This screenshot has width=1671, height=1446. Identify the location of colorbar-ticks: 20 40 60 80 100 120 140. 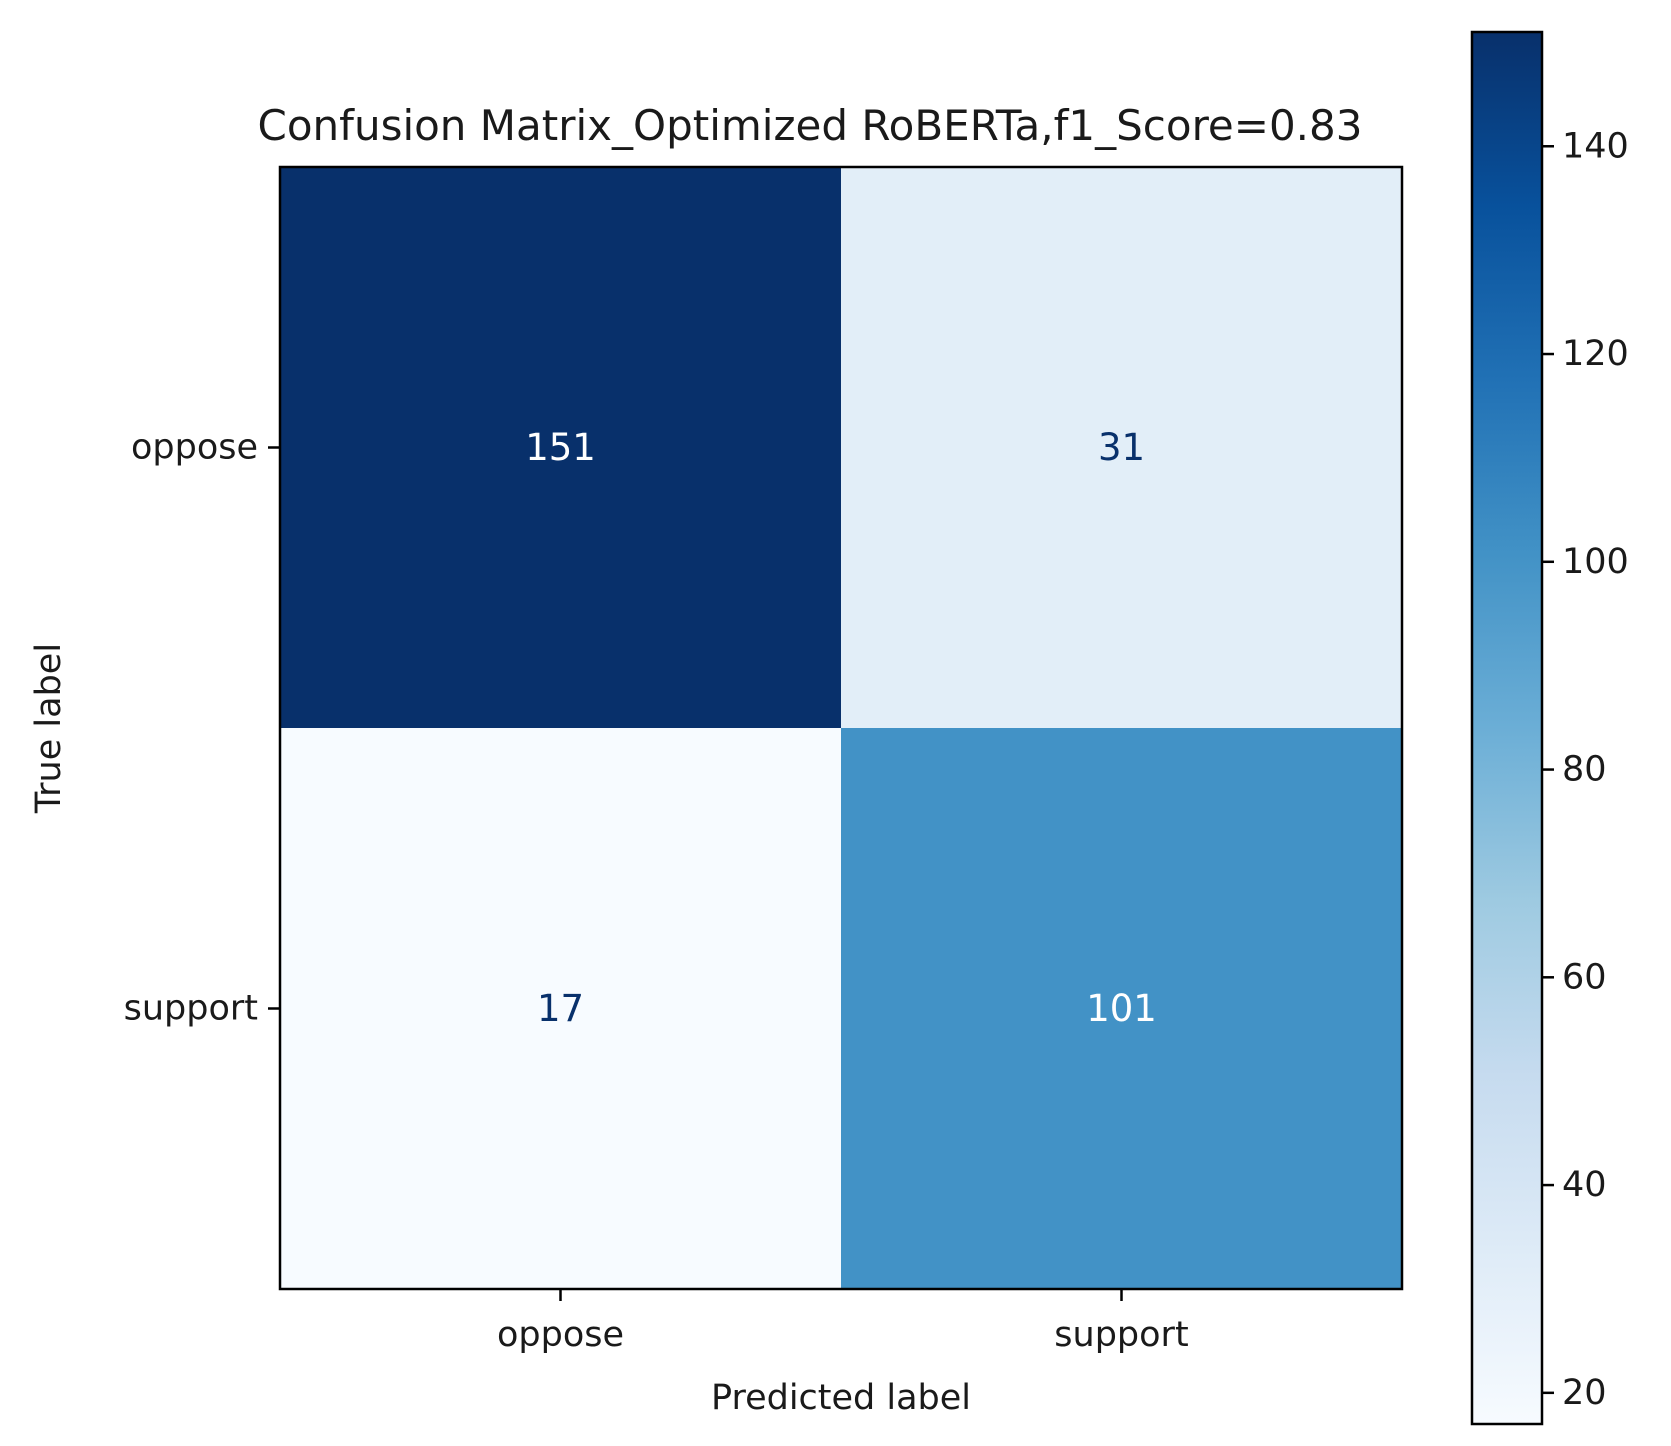
(1585, 769).